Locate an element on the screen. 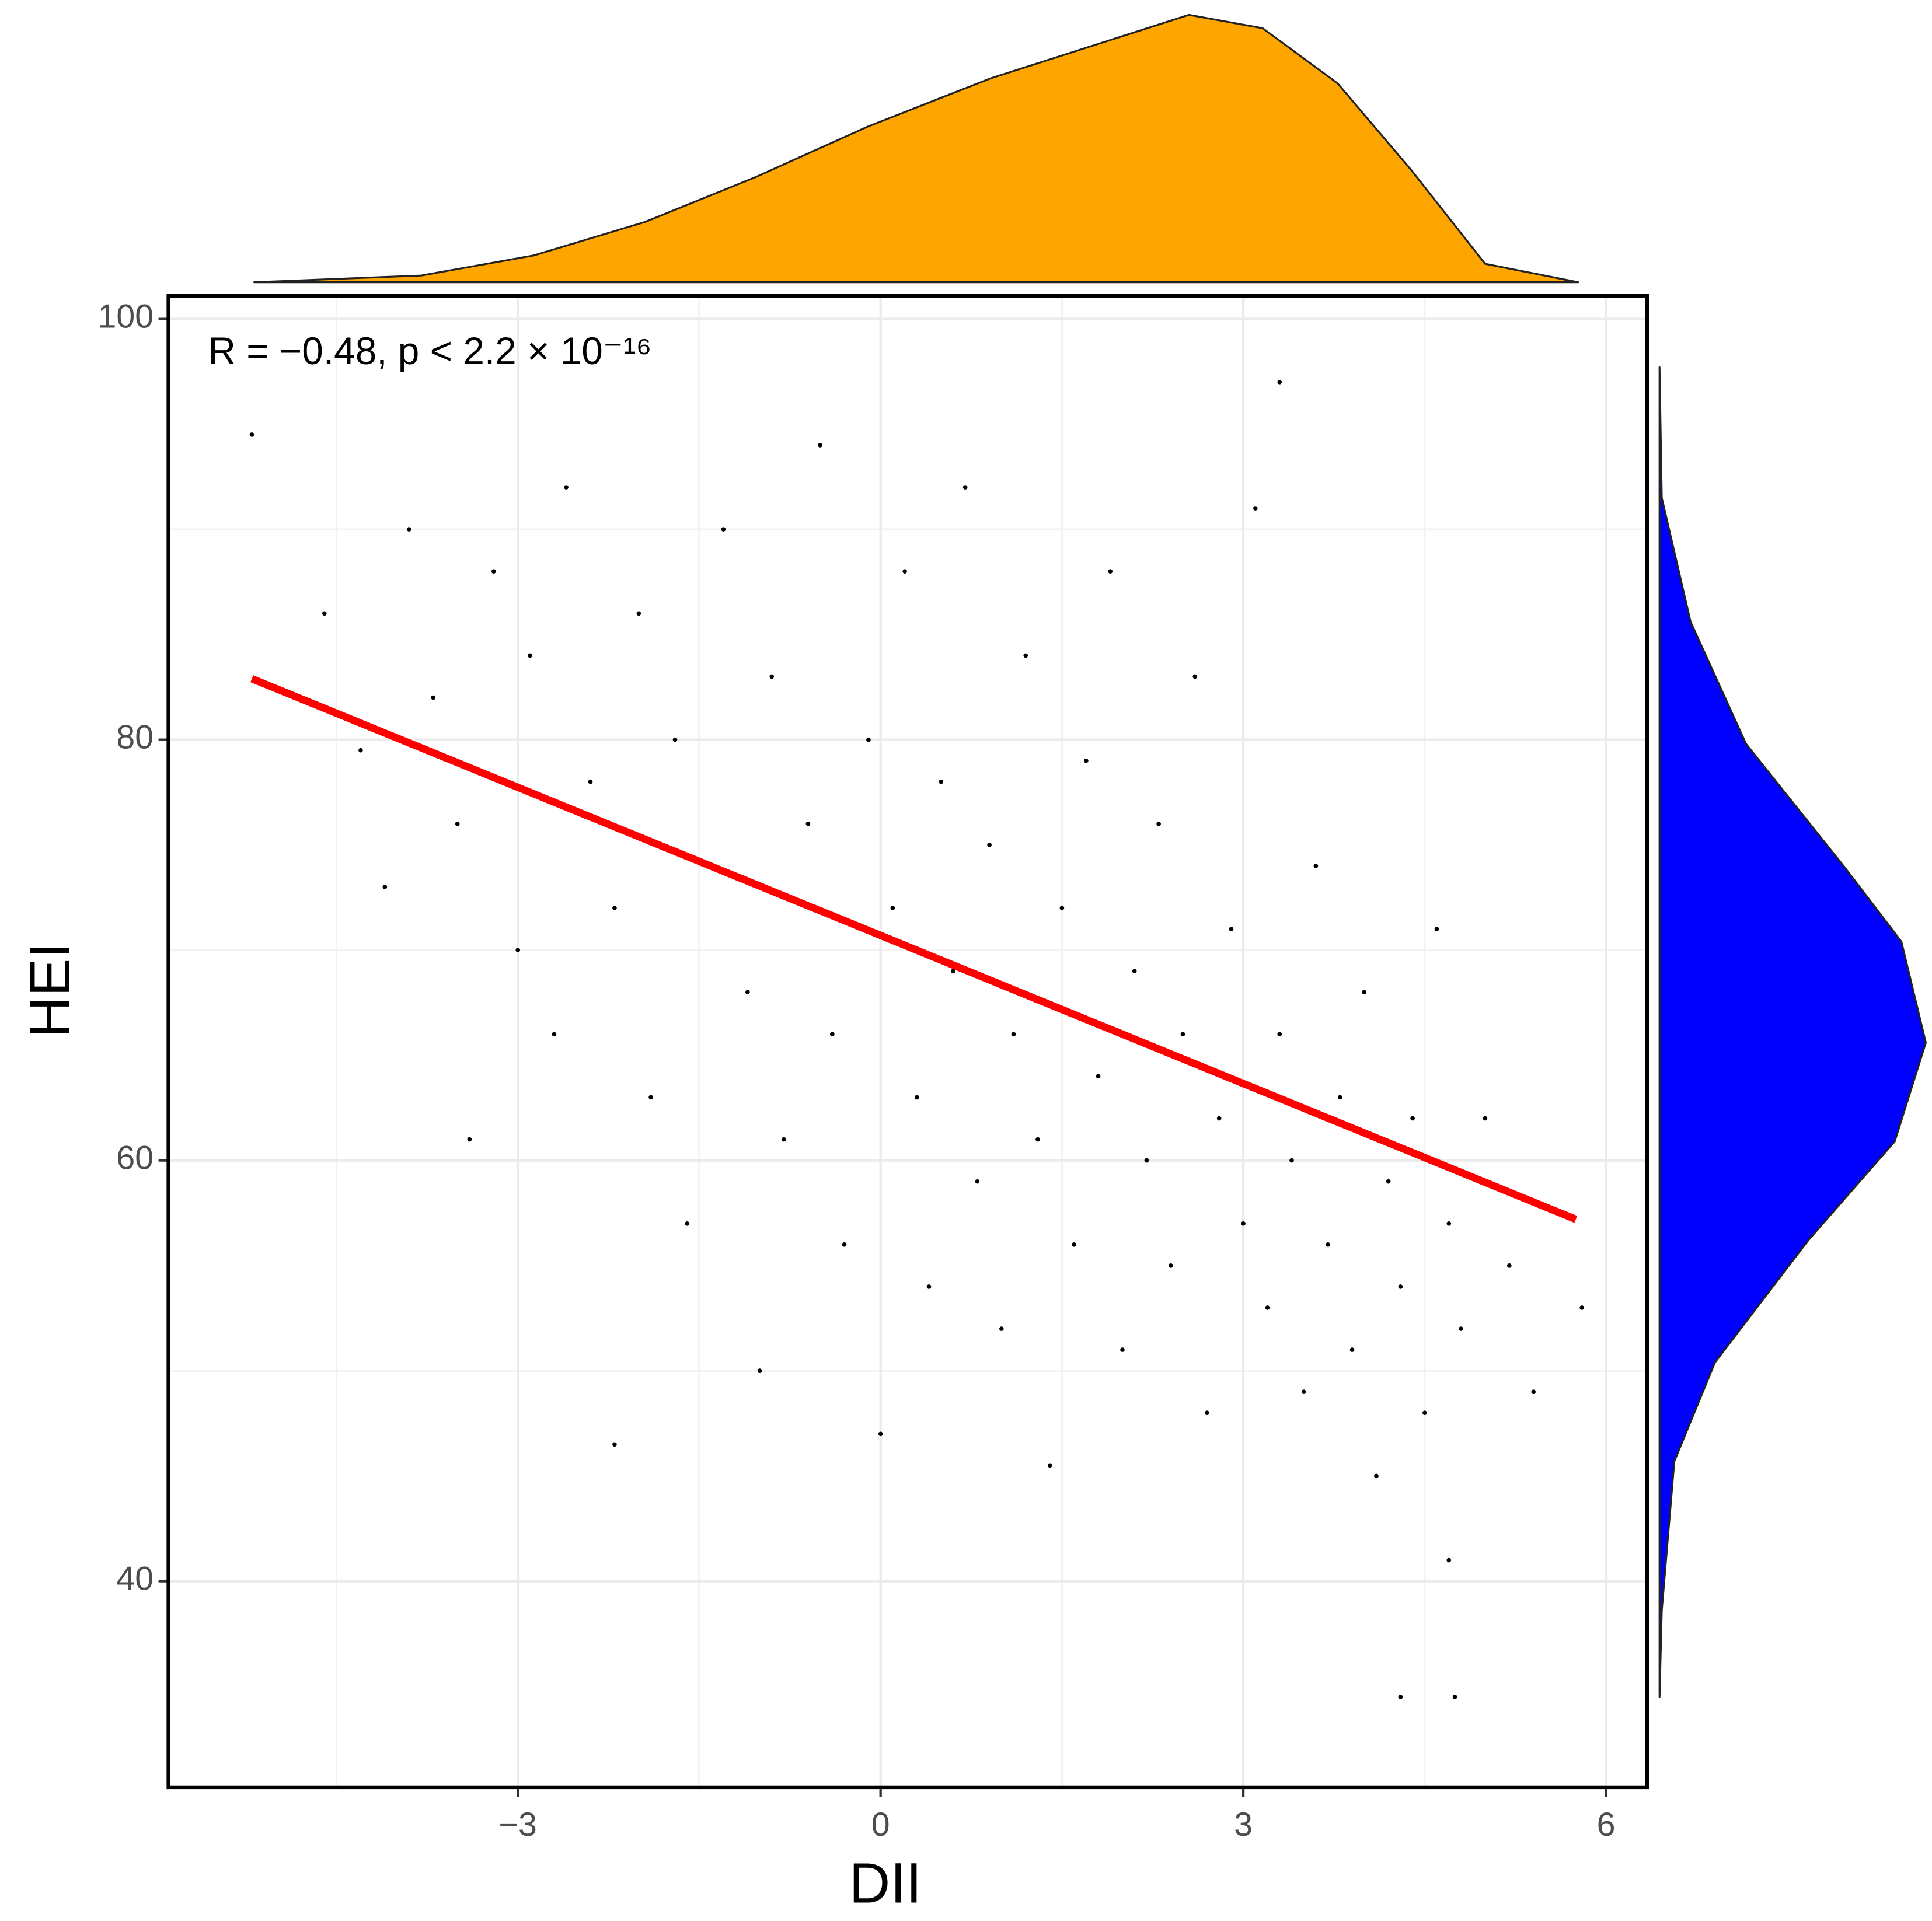 The width and height of the screenshot is (1932, 1921). x-tick-label: −3 is located at coordinates (518, 1824).